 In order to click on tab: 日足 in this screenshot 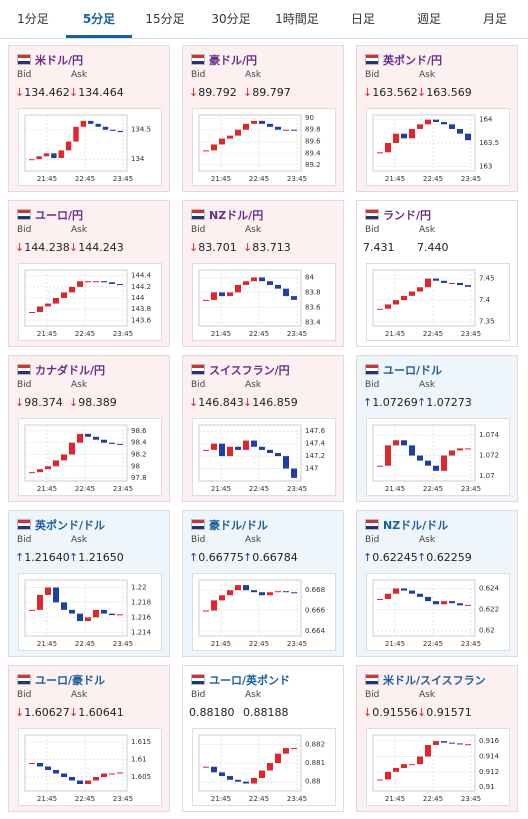, I will do `click(362, 19)`.